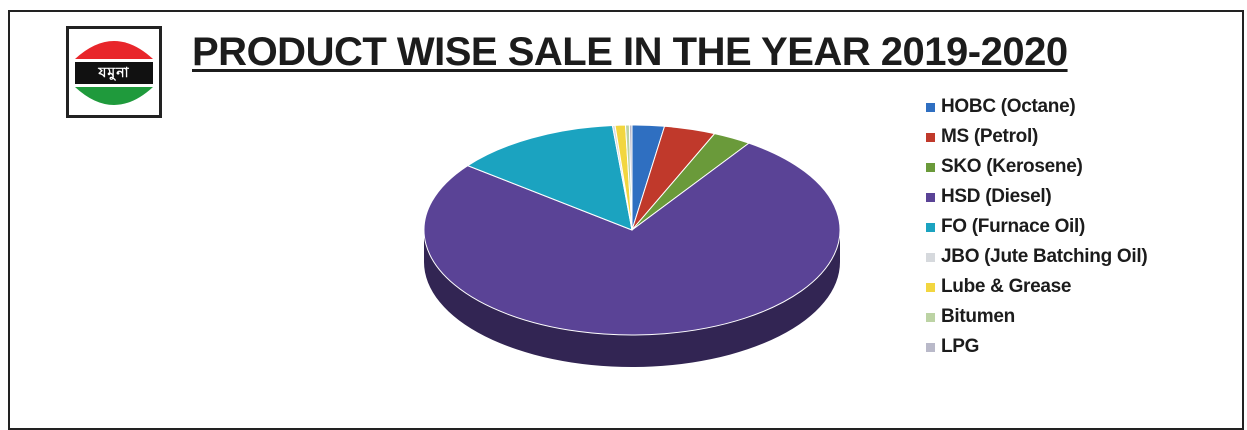 Image resolution: width=1247 pixels, height=430 pixels. What do you see at coordinates (989, 136) in the screenshot?
I see `legend-label-1: MS (Petrol)` at bounding box center [989, 136].